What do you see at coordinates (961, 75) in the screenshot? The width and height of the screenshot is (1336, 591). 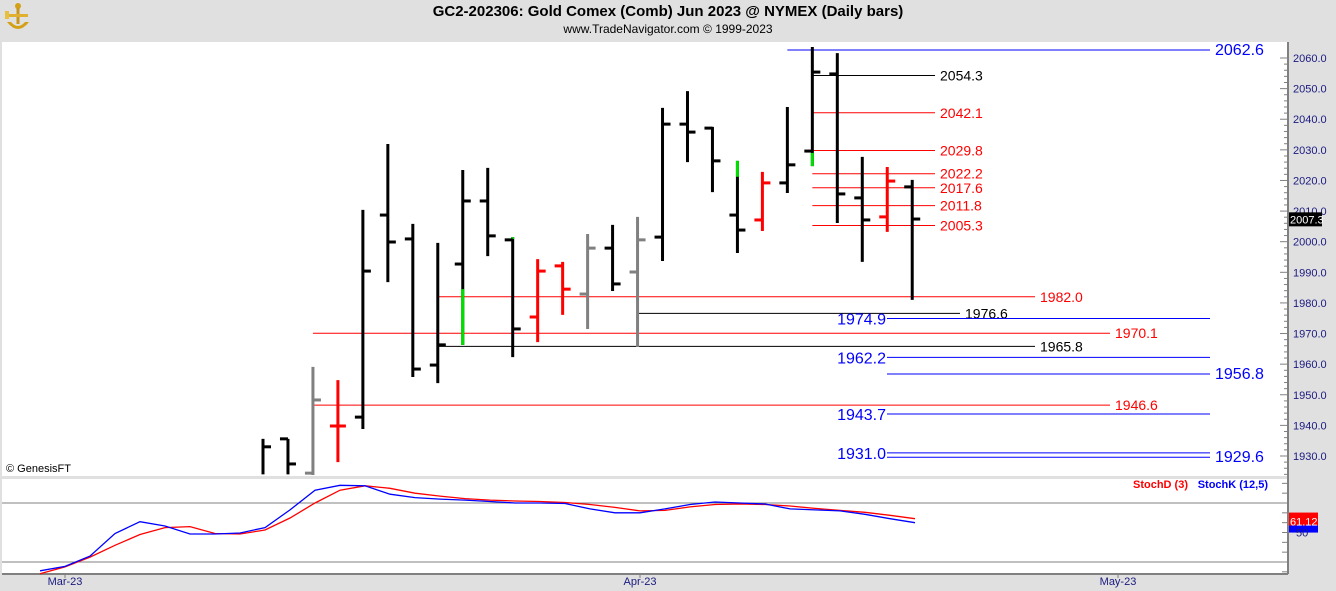 I see `level-label: 2054.3` at bounding box center [961, 75].